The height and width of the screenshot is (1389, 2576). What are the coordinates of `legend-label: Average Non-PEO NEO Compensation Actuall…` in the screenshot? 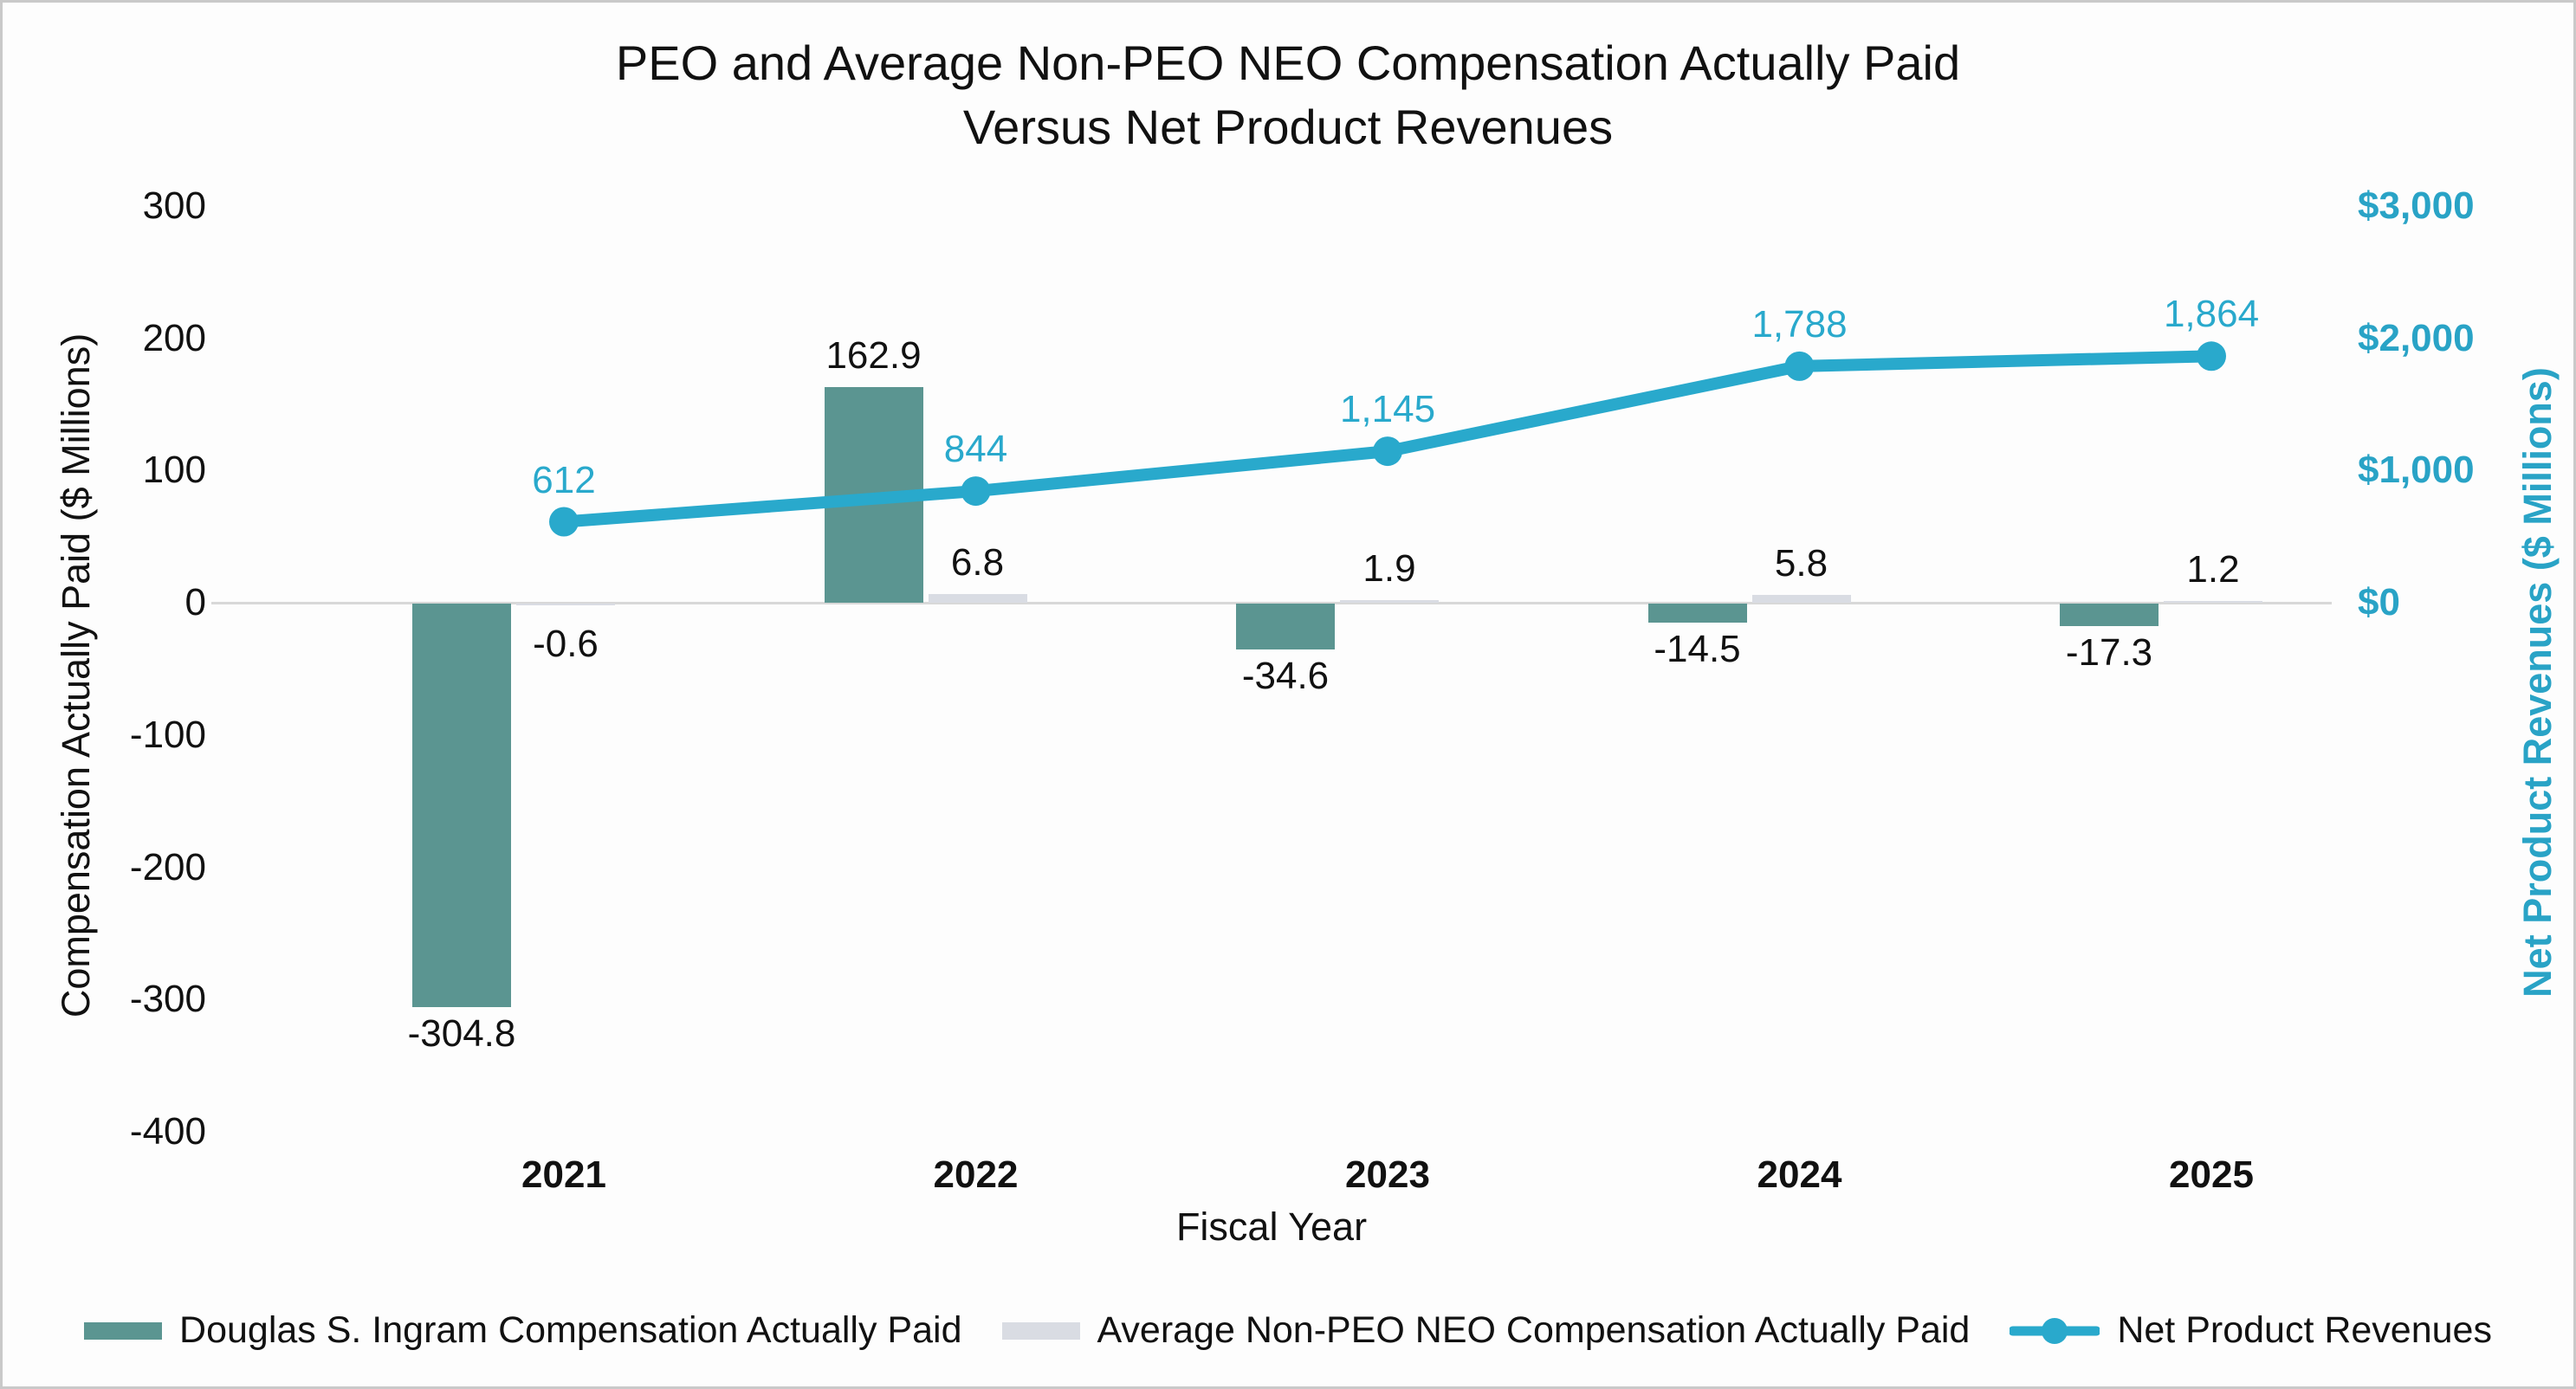 It's located at (1534, 1330).